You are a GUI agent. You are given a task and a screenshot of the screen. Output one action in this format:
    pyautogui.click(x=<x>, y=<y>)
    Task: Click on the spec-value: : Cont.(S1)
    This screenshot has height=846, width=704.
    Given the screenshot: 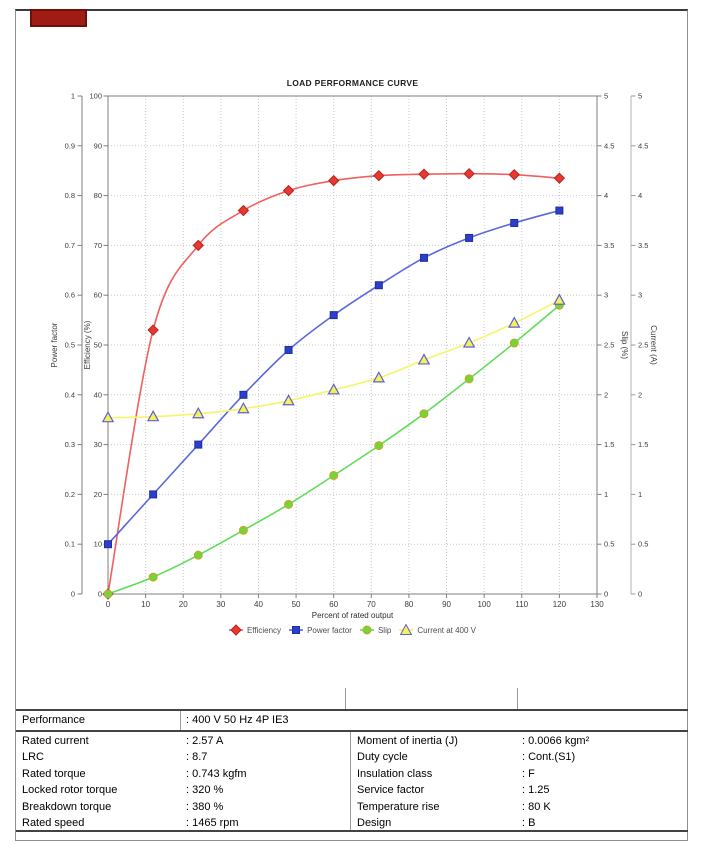 What is the action you would take?
    pyautogui.click(x=549, y=757)
    